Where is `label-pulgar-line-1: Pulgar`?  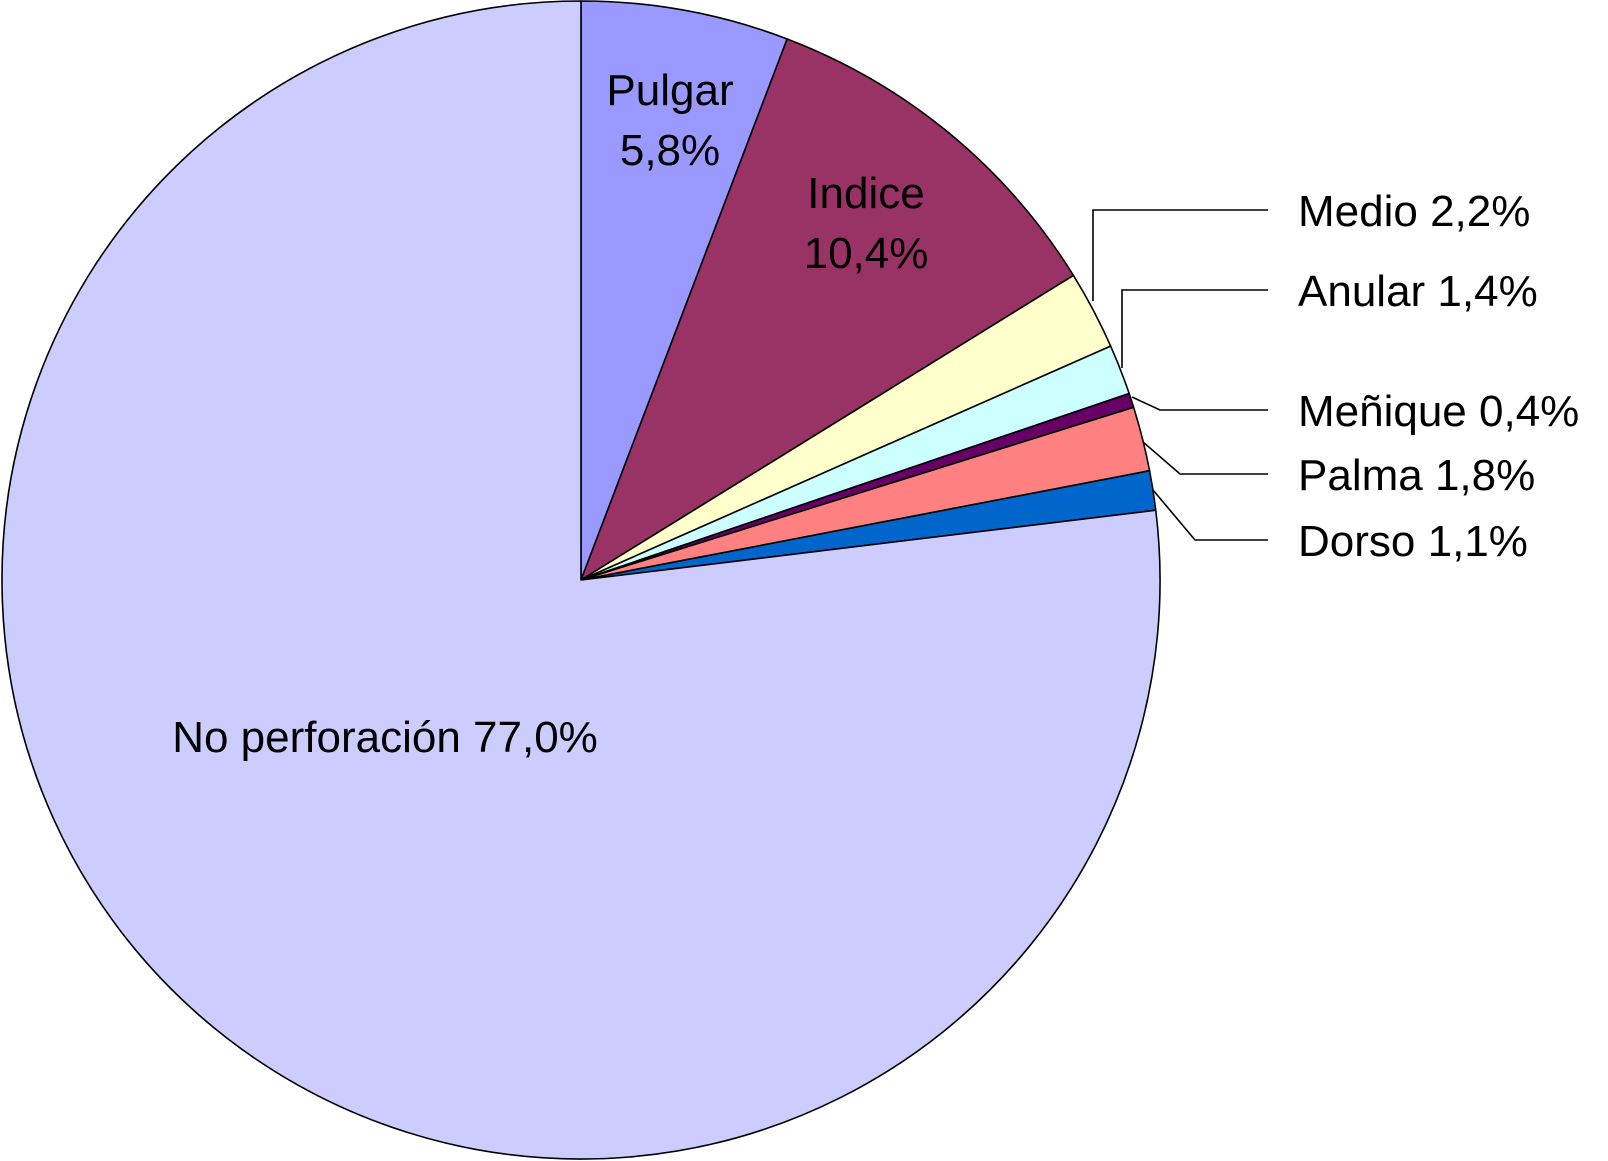 label-pulgar-line-1: Pulgar is located at coordinates (669, 90).